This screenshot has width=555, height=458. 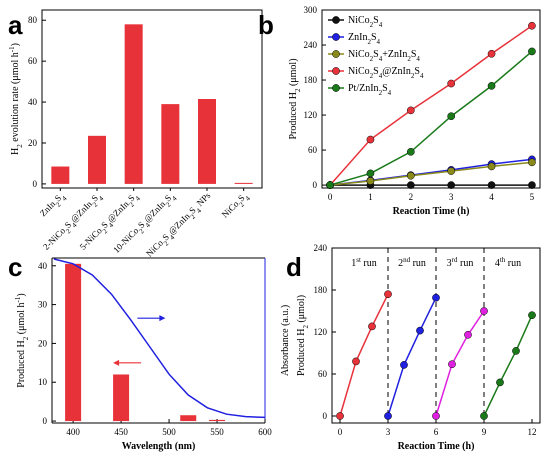 I want to click on x-tick-label: 12, so click(x=532, y=432).